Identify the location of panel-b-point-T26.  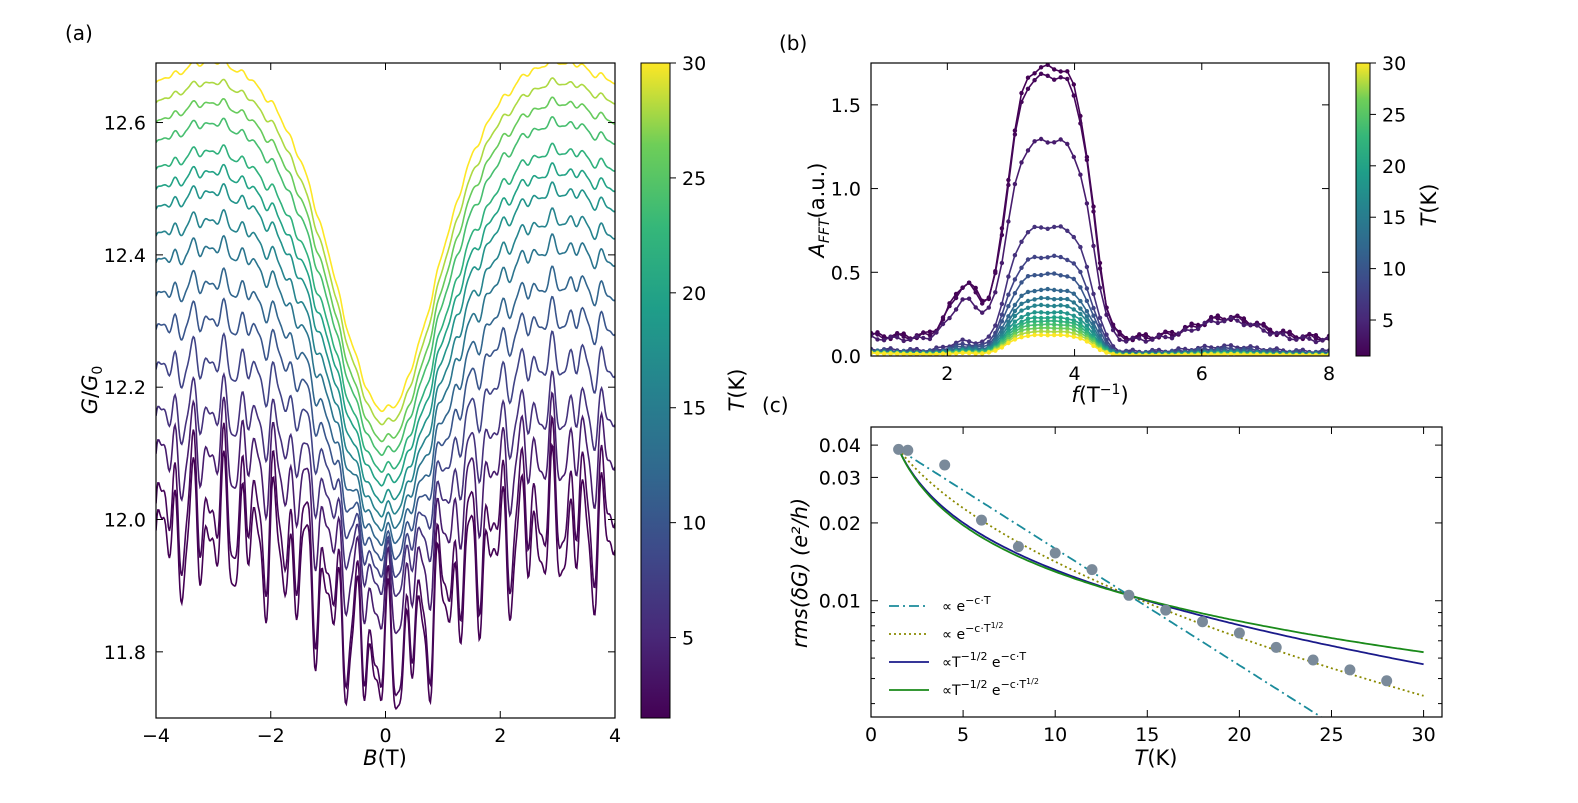
(1074, 330).